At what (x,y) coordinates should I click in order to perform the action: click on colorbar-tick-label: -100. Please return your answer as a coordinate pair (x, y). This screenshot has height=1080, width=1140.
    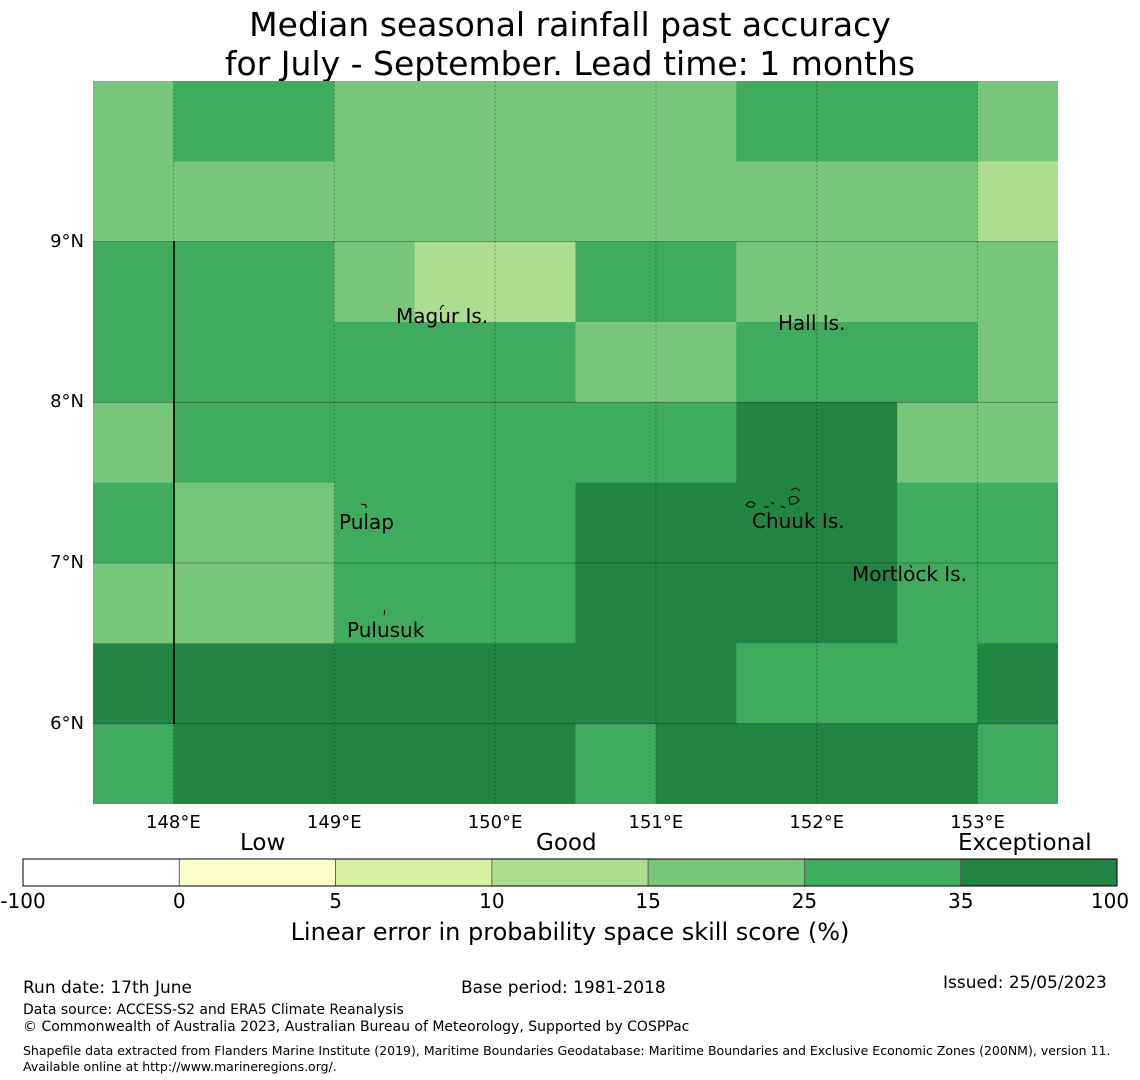
    Looking at the image, I should click on (23, 901).